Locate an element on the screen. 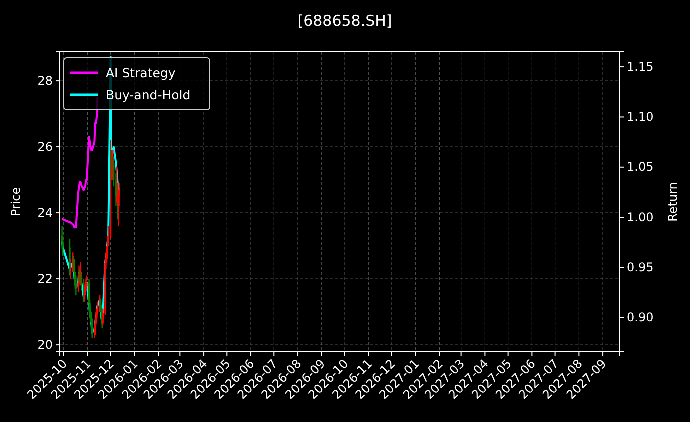 The width and height of the screenshot is (690, 422). legend-label: AI Strategy is located at coordinates (141, 73).